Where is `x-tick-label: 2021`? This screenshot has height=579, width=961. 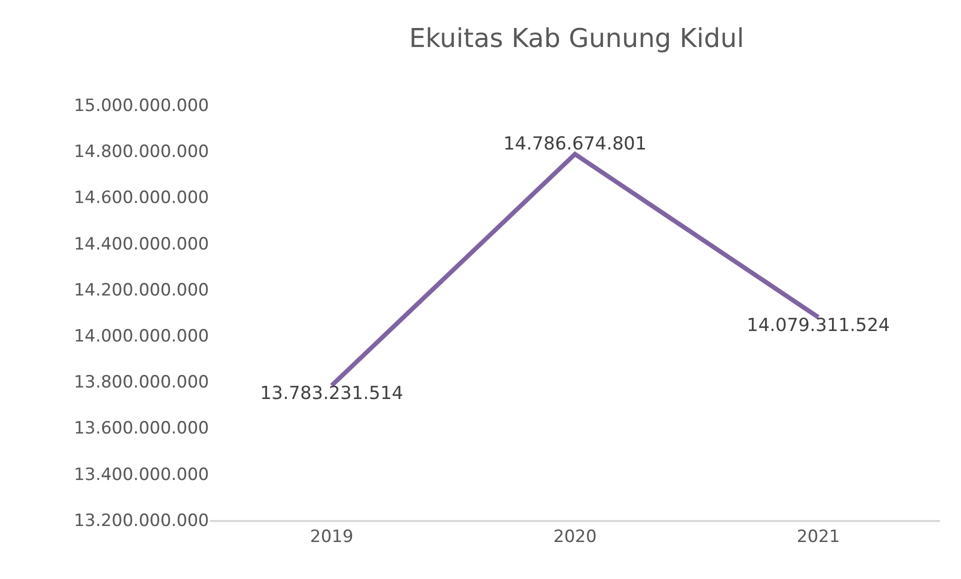
x-tick-label: 2021 is located at coordinates (818, 537).